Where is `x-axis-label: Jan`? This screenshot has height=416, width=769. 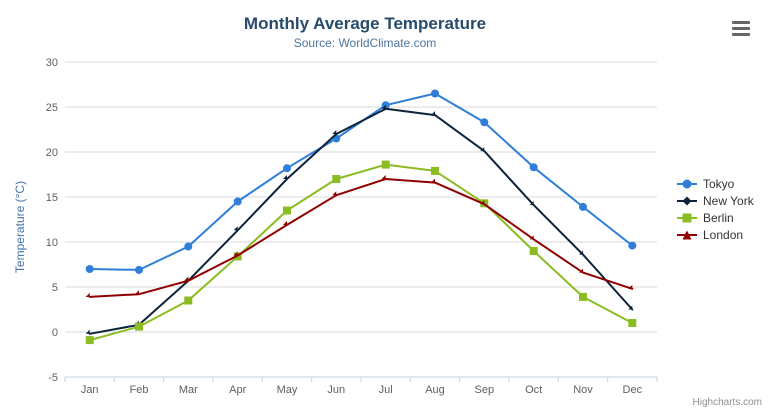 x-axis-label: Jan is located at coordinates (90, 390).